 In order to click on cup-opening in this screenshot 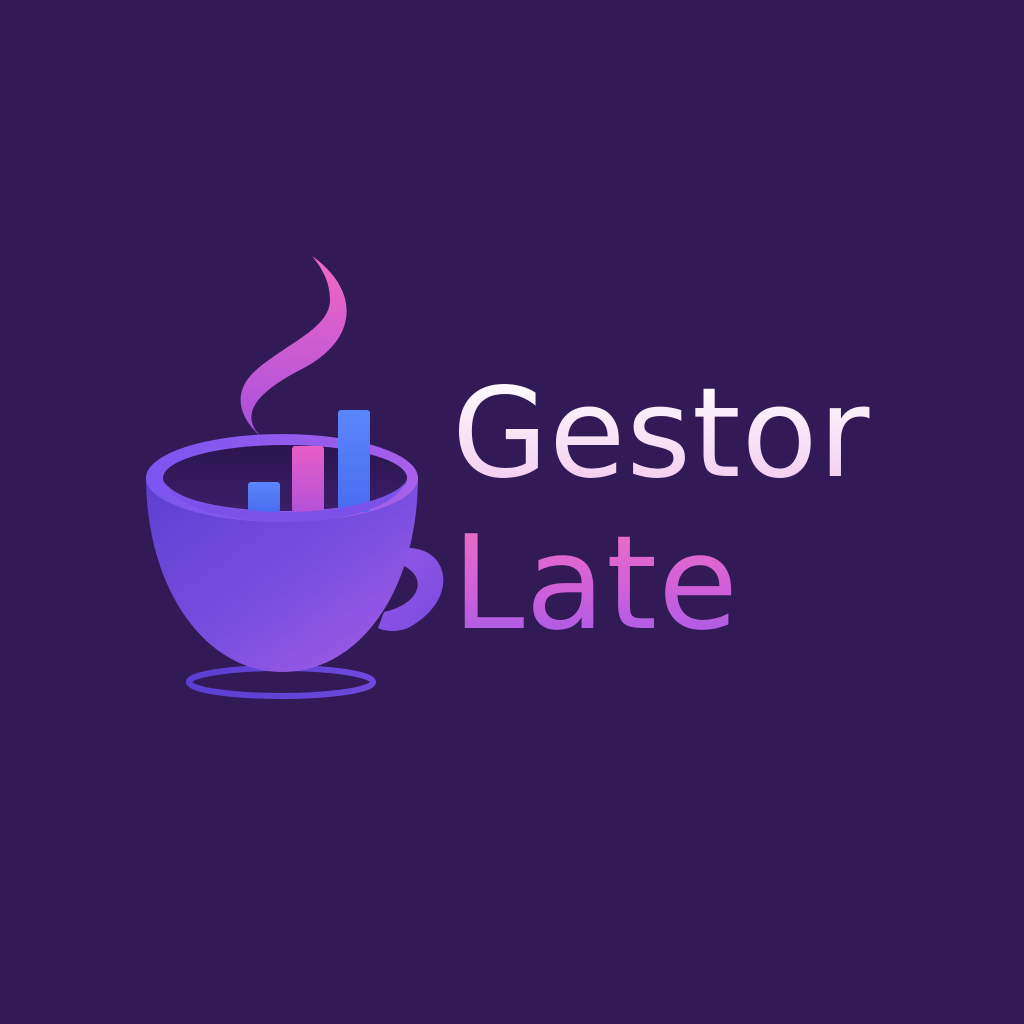, I will do `click(285, 478)`.